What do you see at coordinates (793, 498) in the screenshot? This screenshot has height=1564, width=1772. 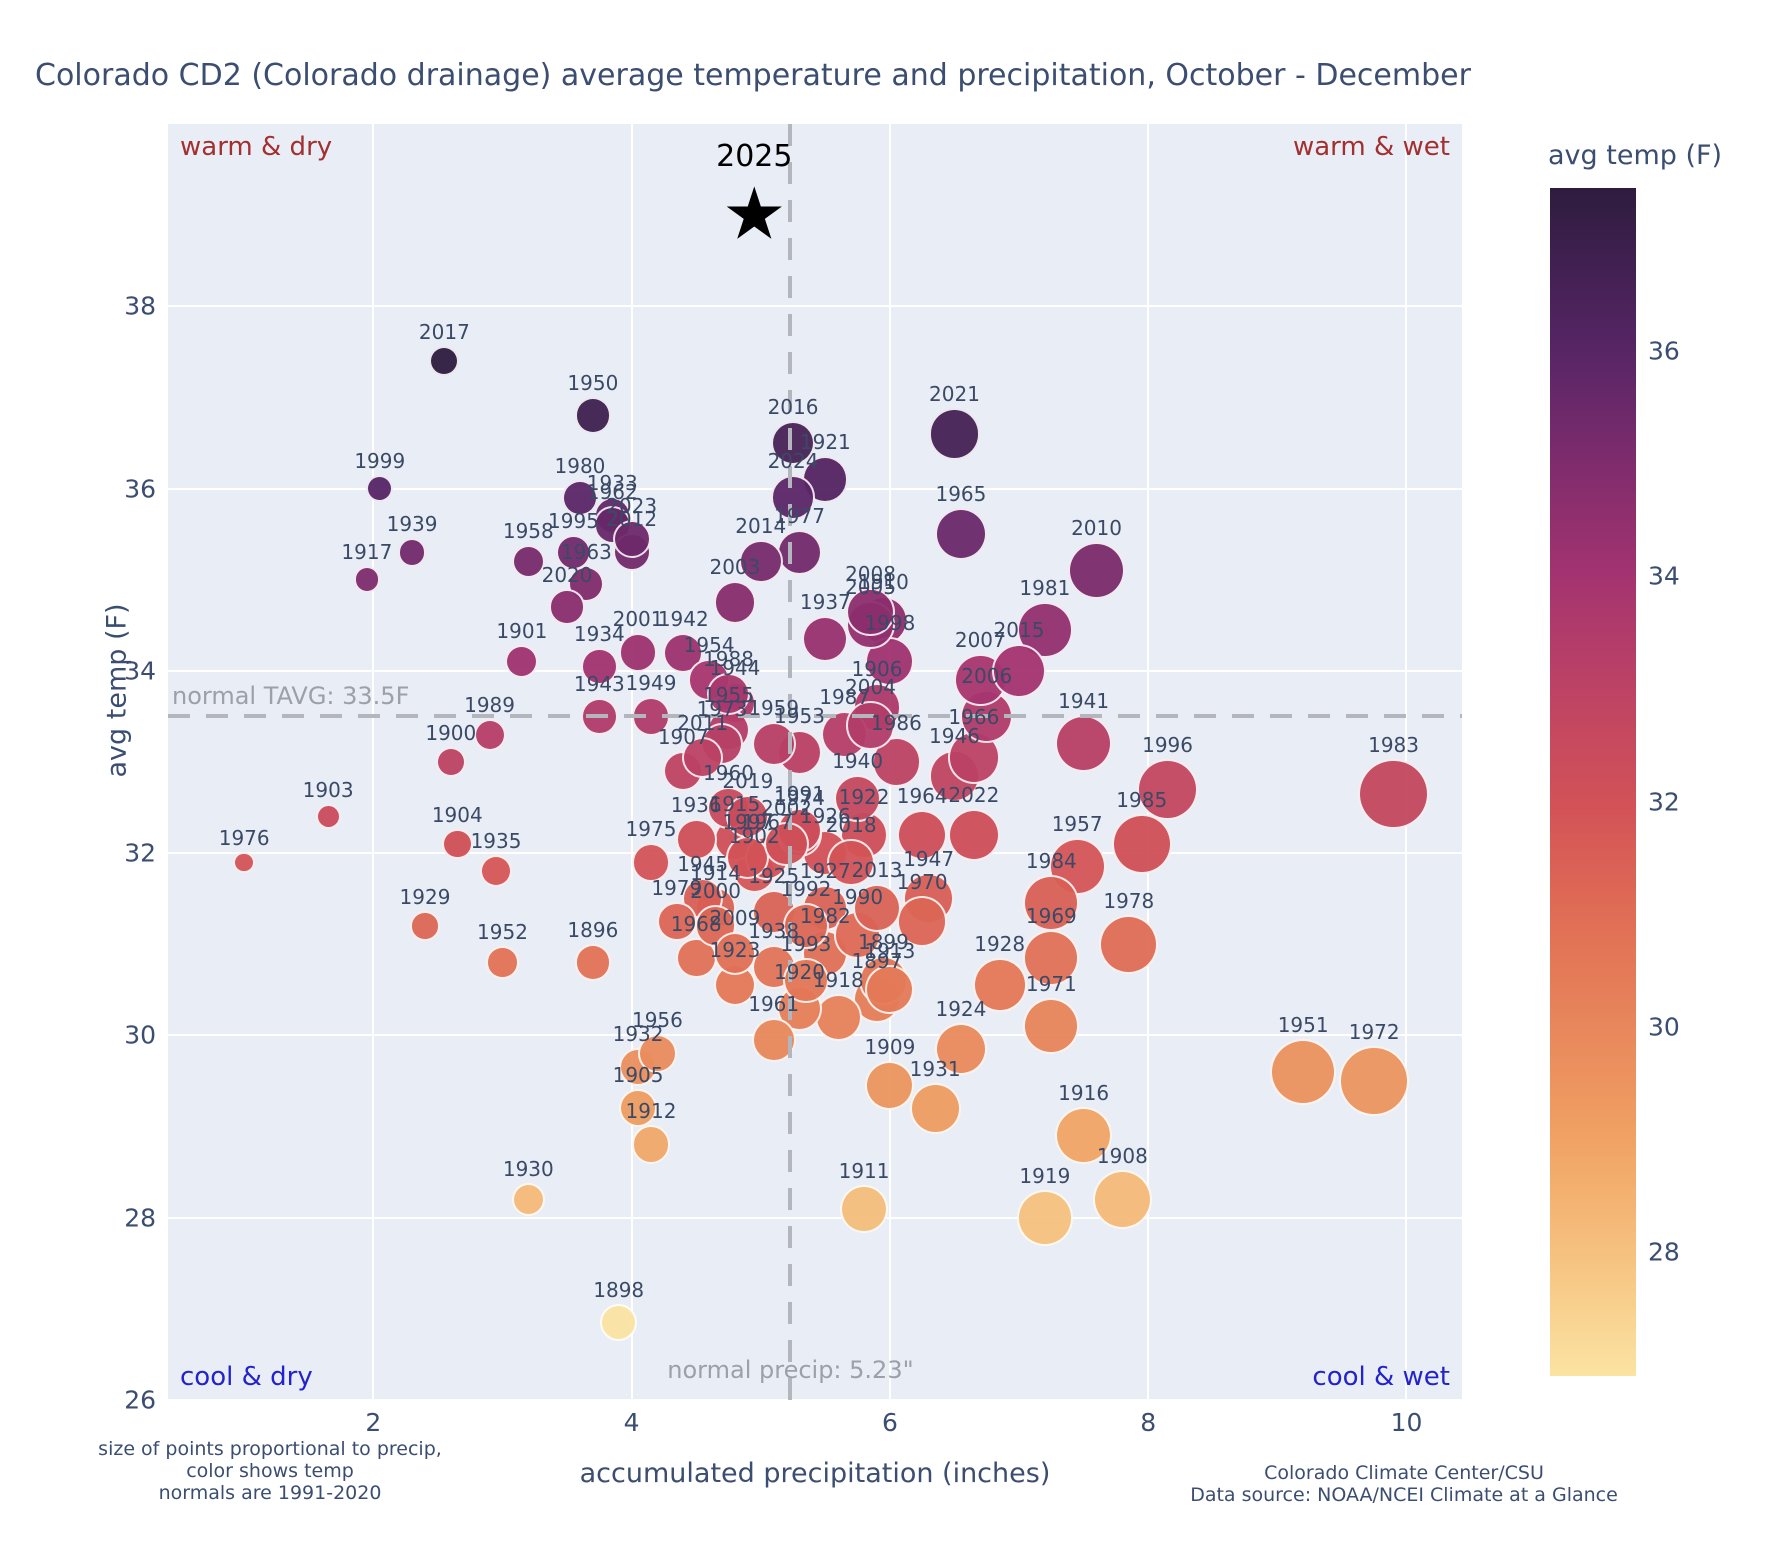 I see `data-point-2024` at bounding box center [793, 498].